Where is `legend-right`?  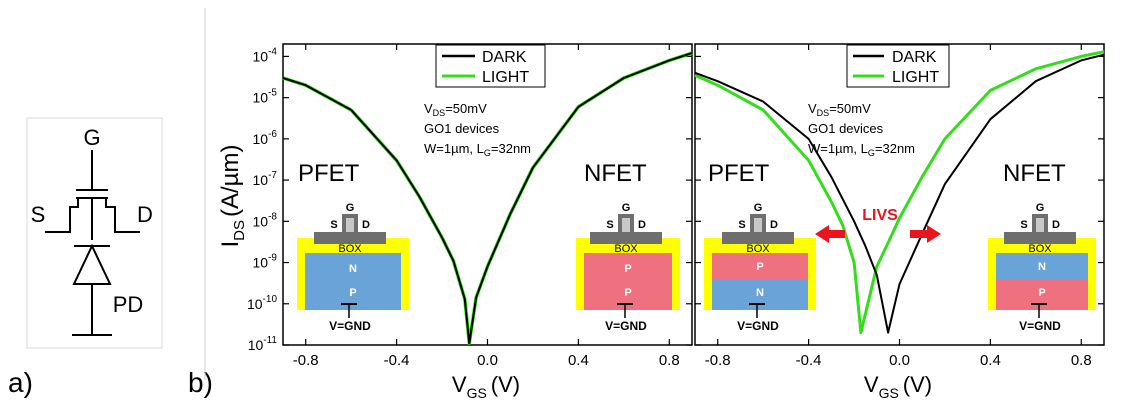 legend-right is located at coordinates (898, 66).